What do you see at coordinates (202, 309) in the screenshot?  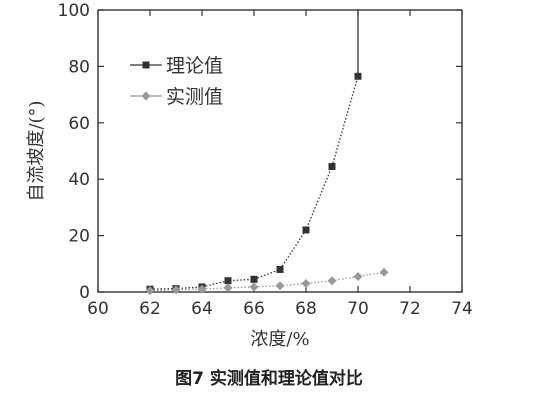 I see `x-tick-label: 64` at bounding box center [202, 309].